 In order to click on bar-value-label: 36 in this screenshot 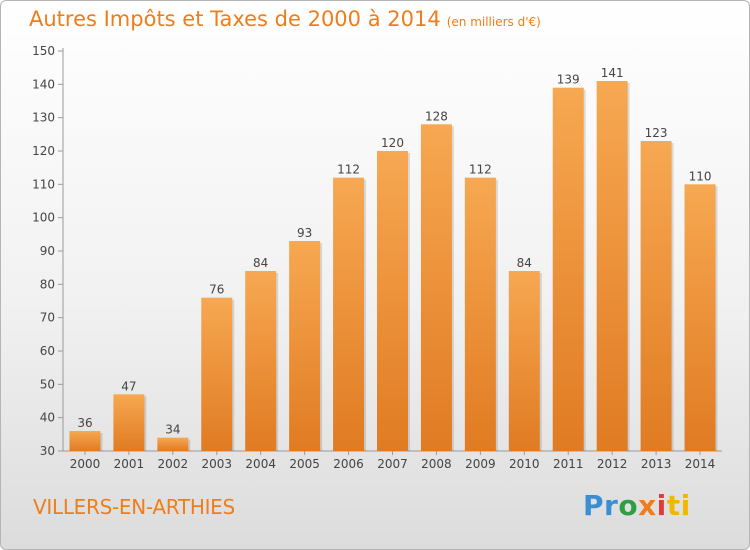, I will do `click(84, 423)`.